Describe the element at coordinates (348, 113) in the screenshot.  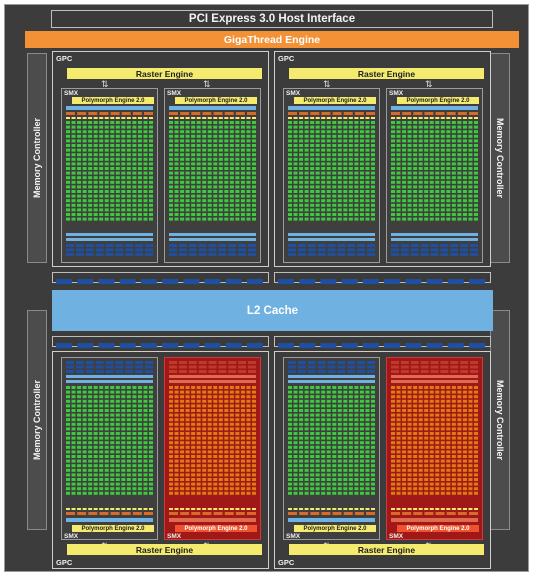
I see `warp-scheduler-block` at that location.